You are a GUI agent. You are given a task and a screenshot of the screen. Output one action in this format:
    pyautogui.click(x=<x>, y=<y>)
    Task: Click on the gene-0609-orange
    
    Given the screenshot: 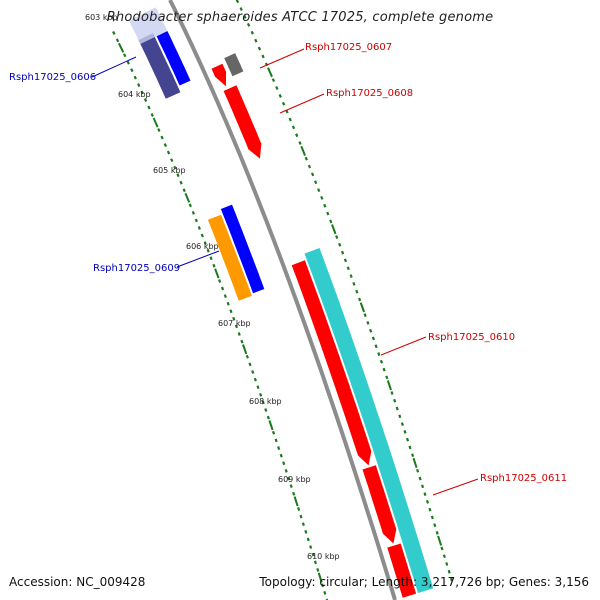 What is the action you would take?
    pyautogui.click(x=229, y=257)
    